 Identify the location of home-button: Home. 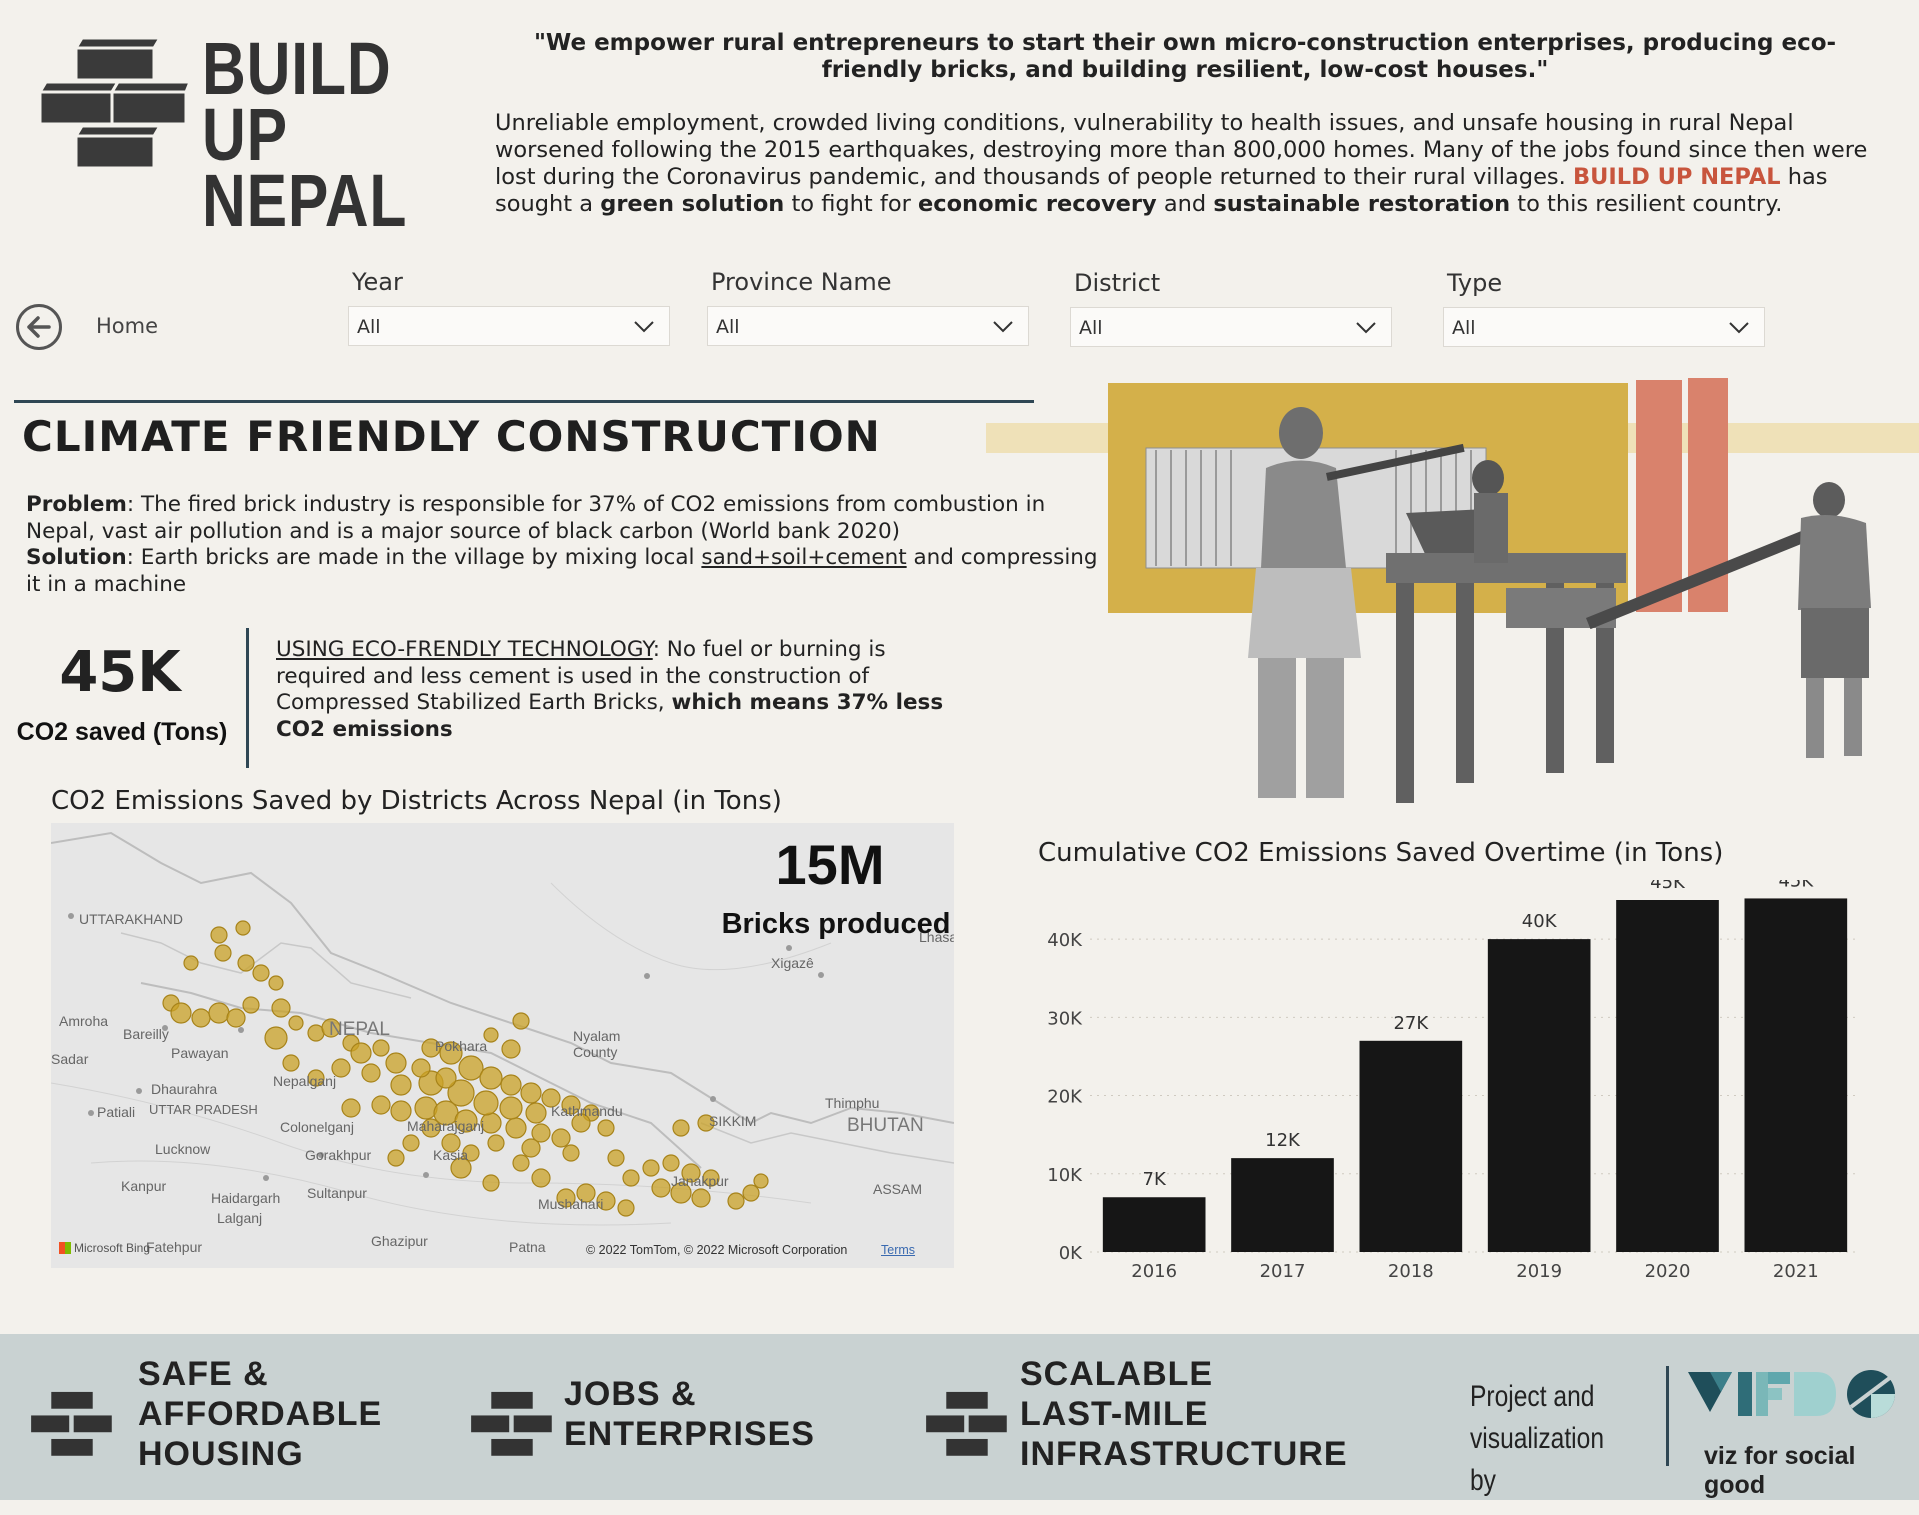
(116, 327).